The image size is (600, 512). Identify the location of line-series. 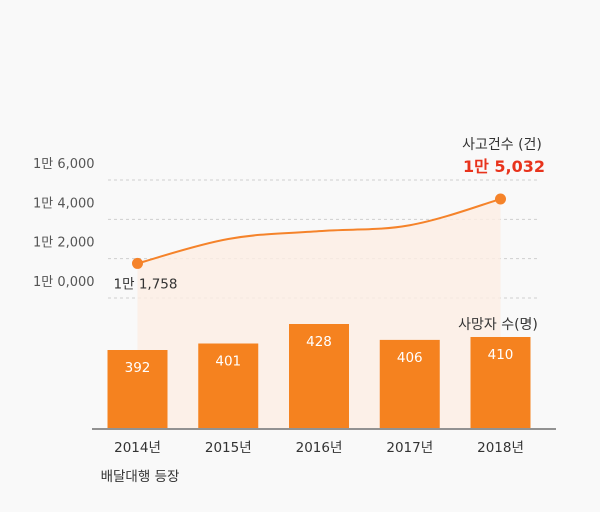
(319, 231).